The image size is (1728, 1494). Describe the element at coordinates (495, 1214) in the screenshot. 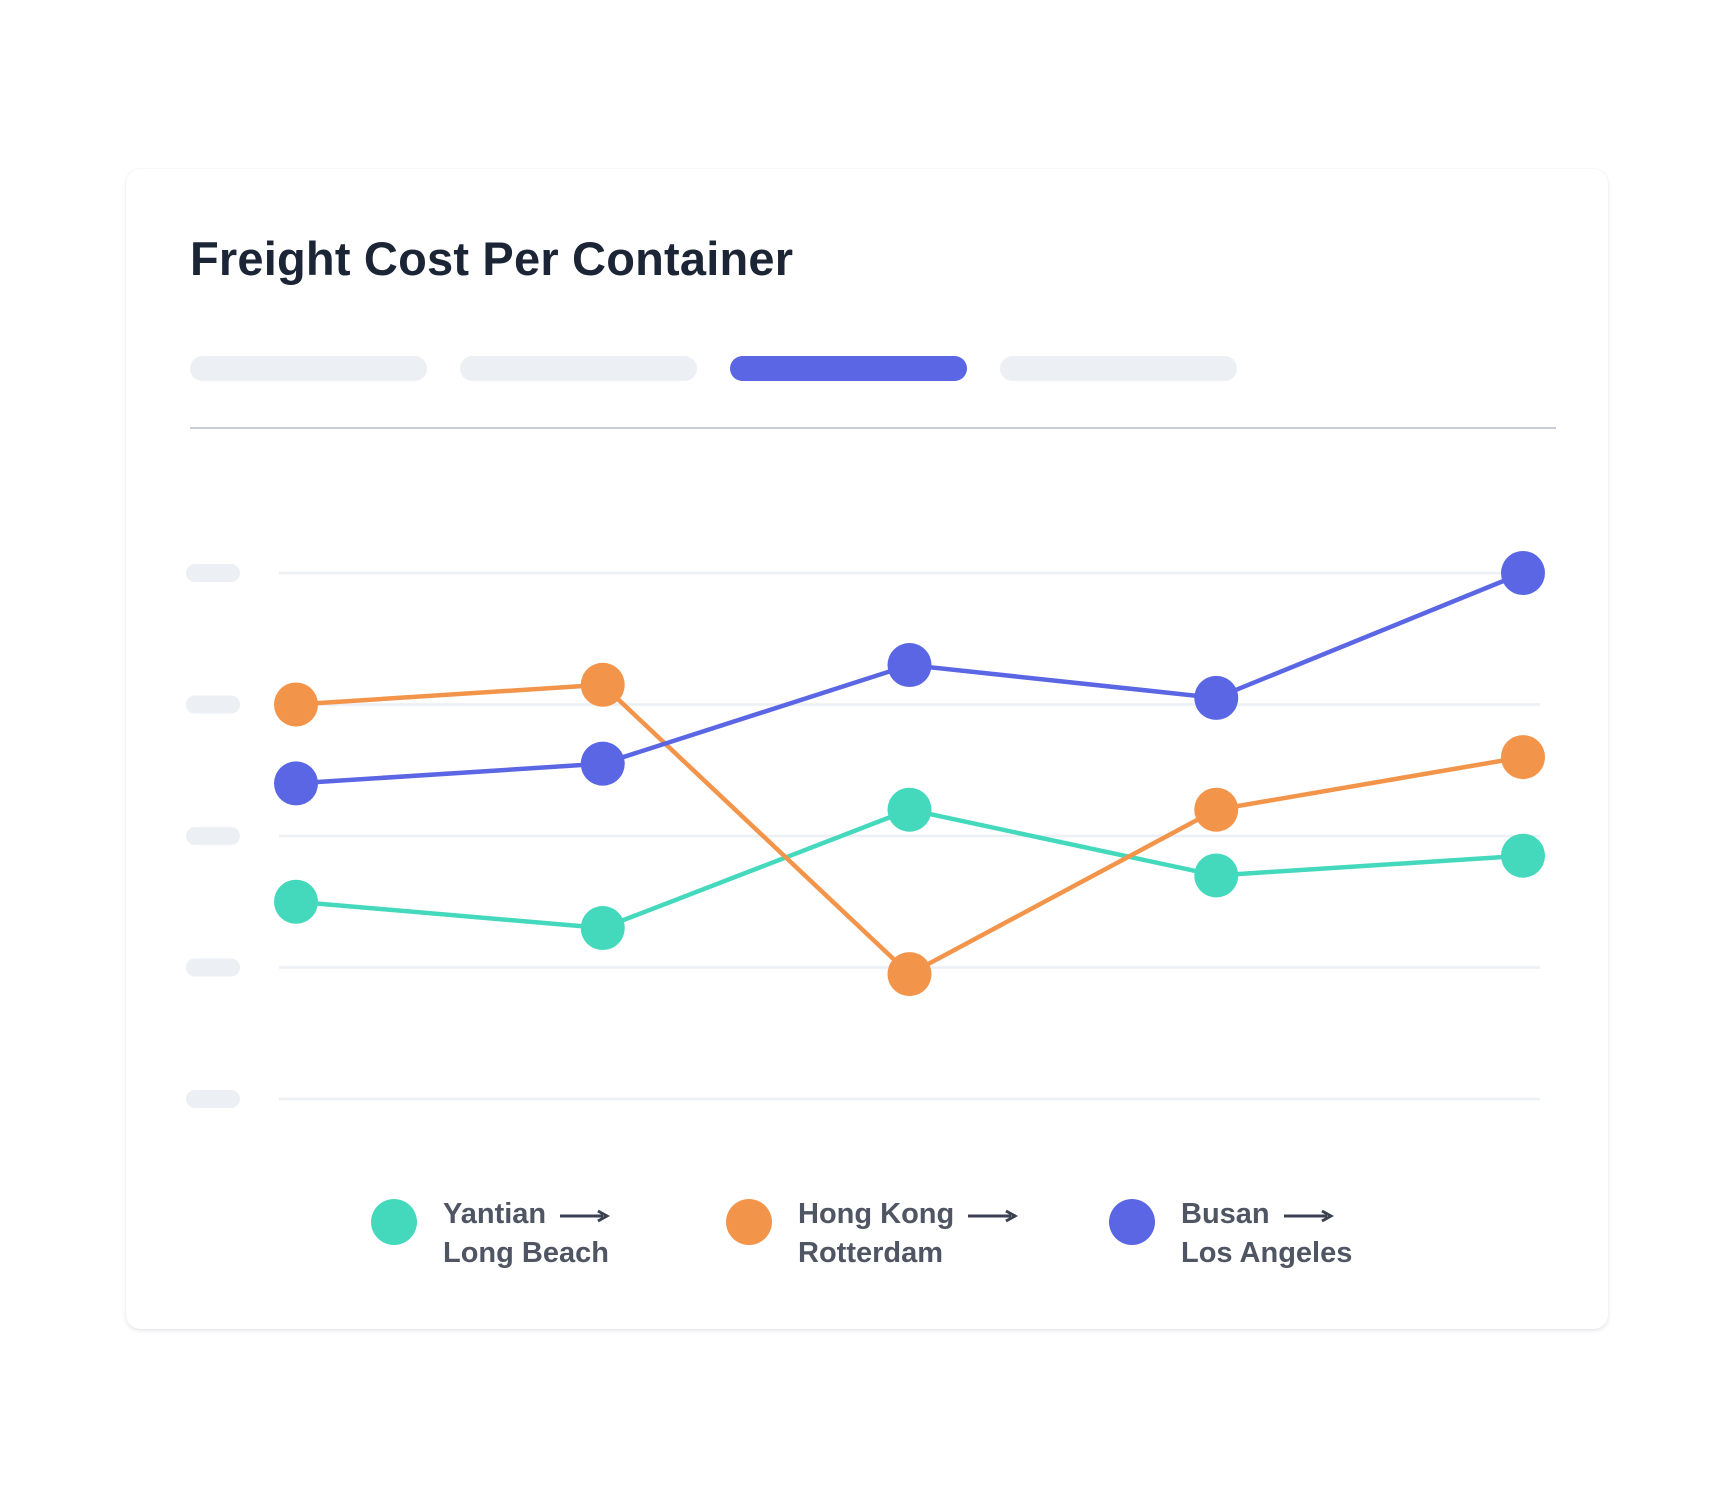

I see `legend-origin: Yantian` at that location.